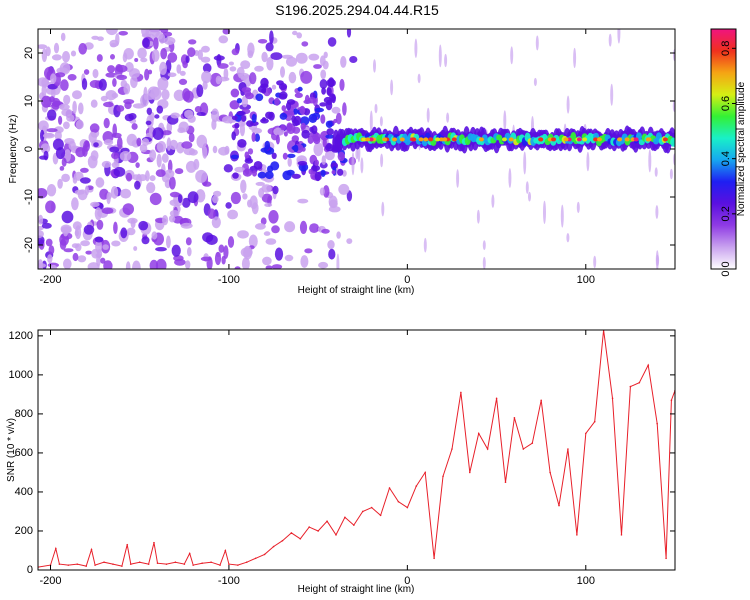 The image size is (750, 600). Describe the element at coordinates (586, 280) in the screenshot. I see `spectrogram-x-tick-label: 100` at that location.